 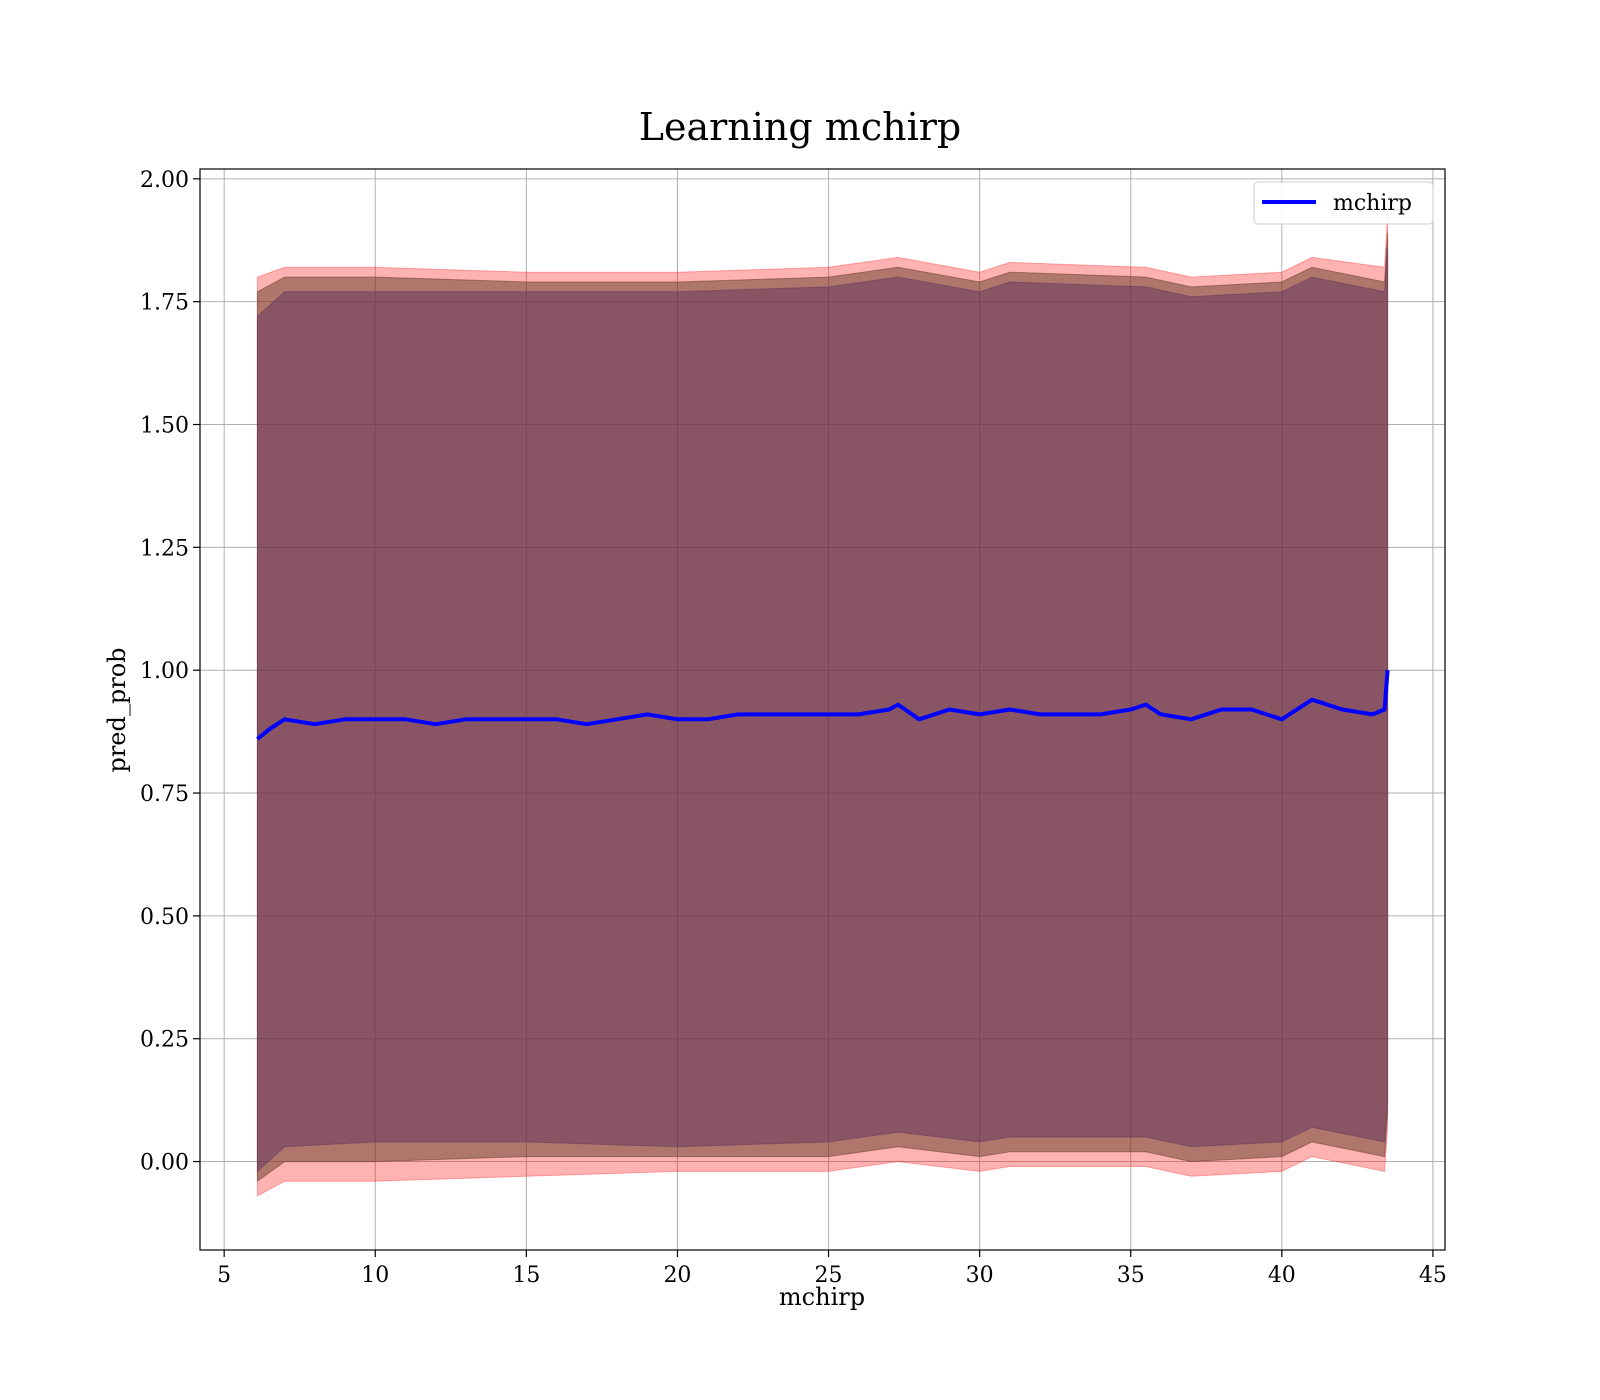 I want to click on y-ticks: 0.00 0.25 0.50 0.75 1.00 1.25 1.50 1.75 2.00, so click(x=170, y=672).